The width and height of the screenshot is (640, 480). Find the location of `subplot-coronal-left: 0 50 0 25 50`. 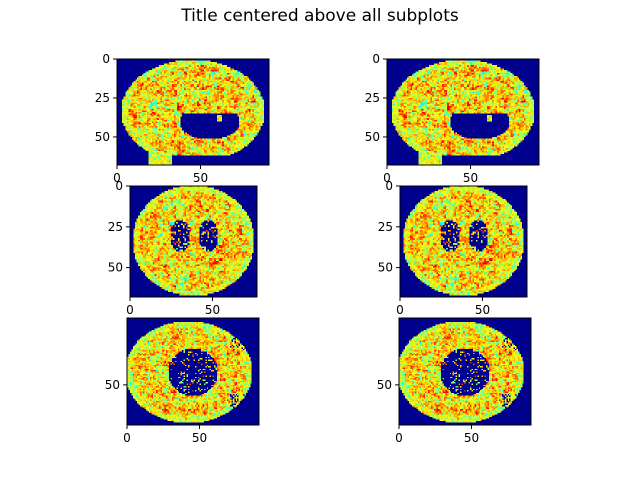

subplot-coronal-left: 0 50 0 25 50 is located at coordinates (183, 248).